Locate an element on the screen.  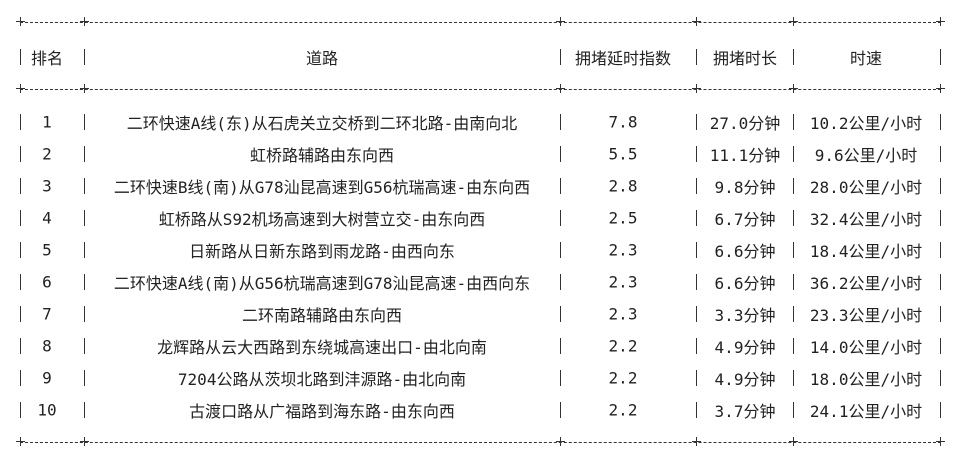
cell-road: 二环南路辅路由东向西 is located at coordinates (322, 315).